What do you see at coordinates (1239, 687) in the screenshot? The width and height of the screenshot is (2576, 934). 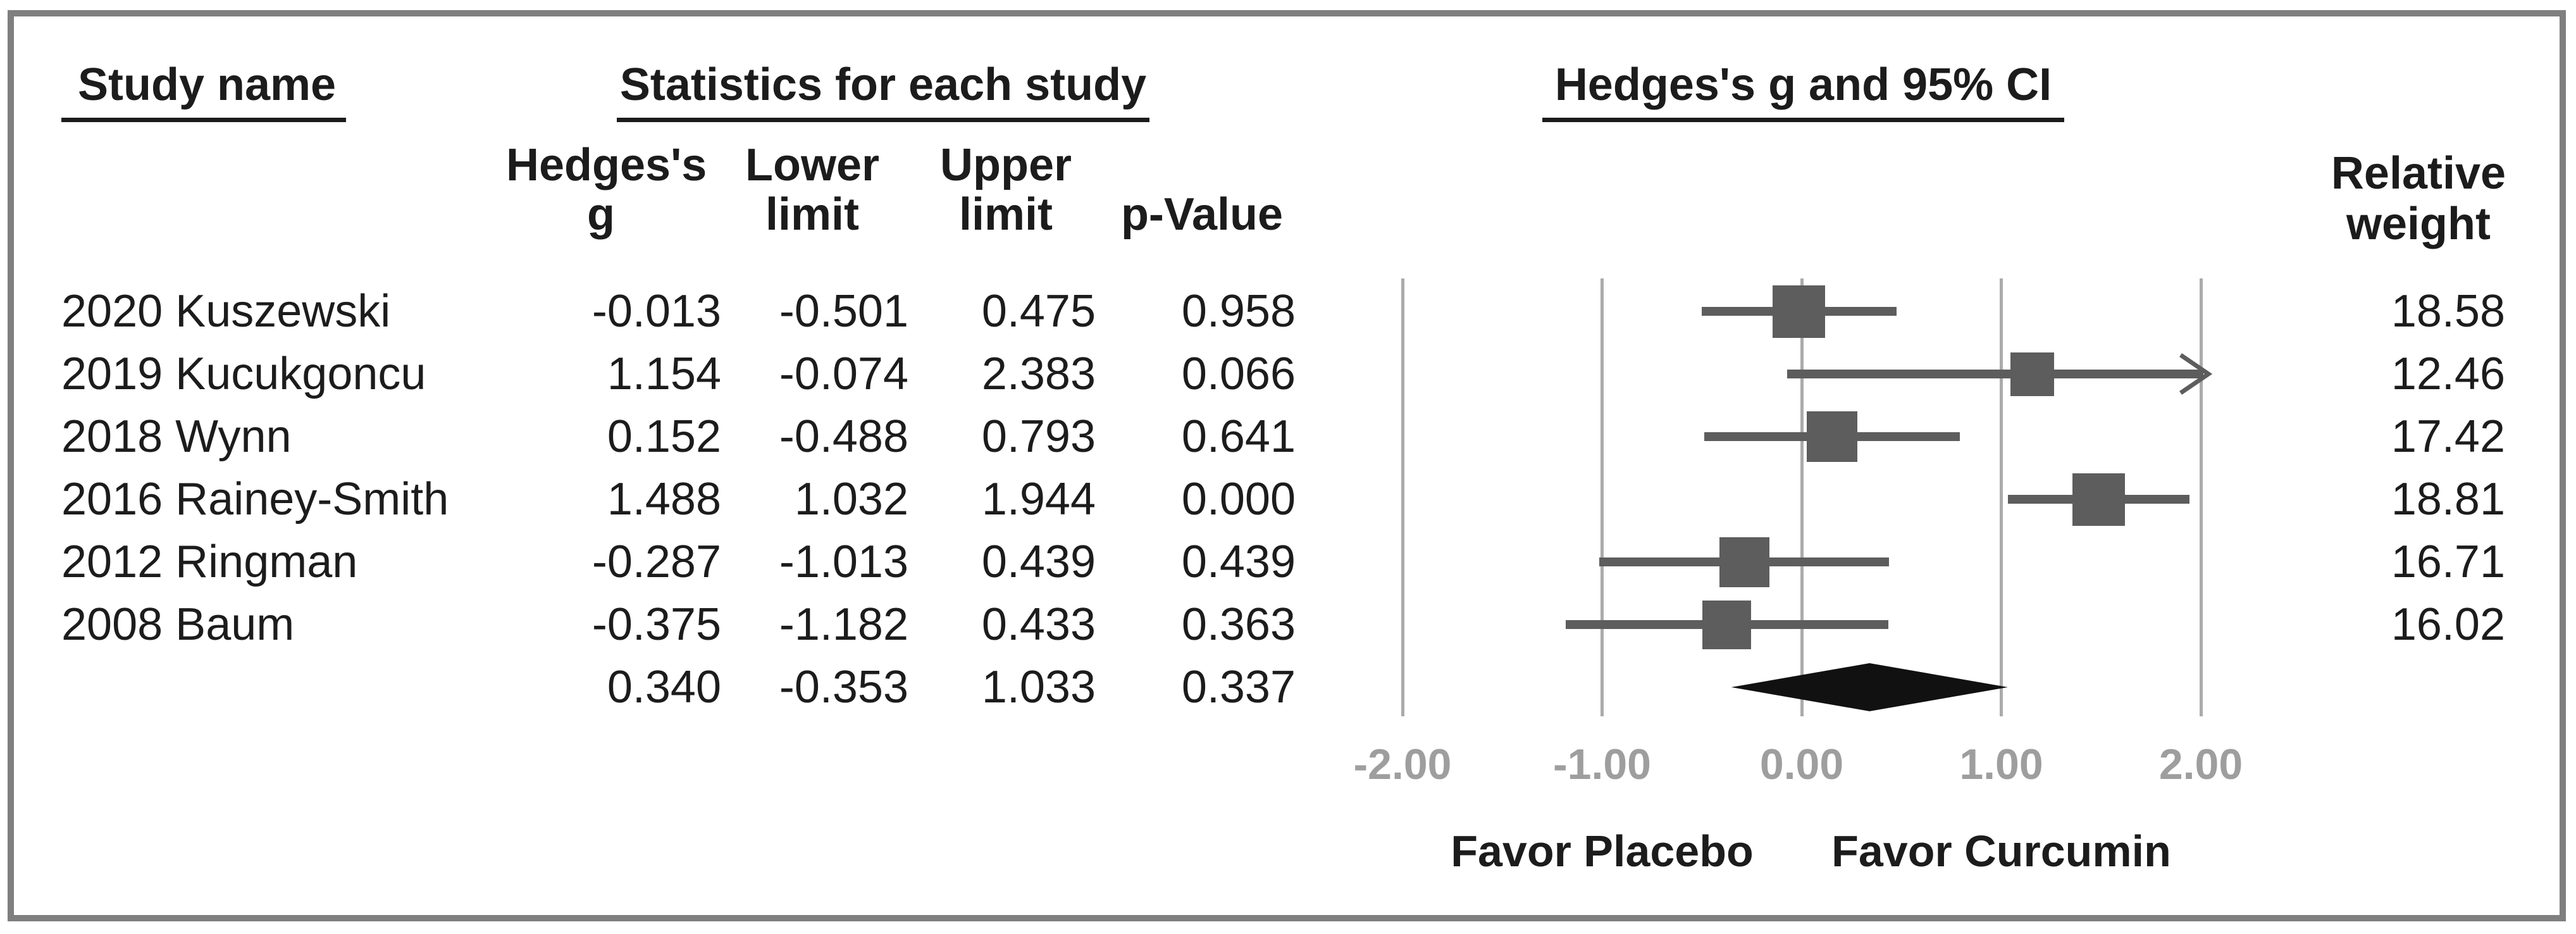 I see `summary-stat-p-value: 0.337` at bounding box center [1239, 687].